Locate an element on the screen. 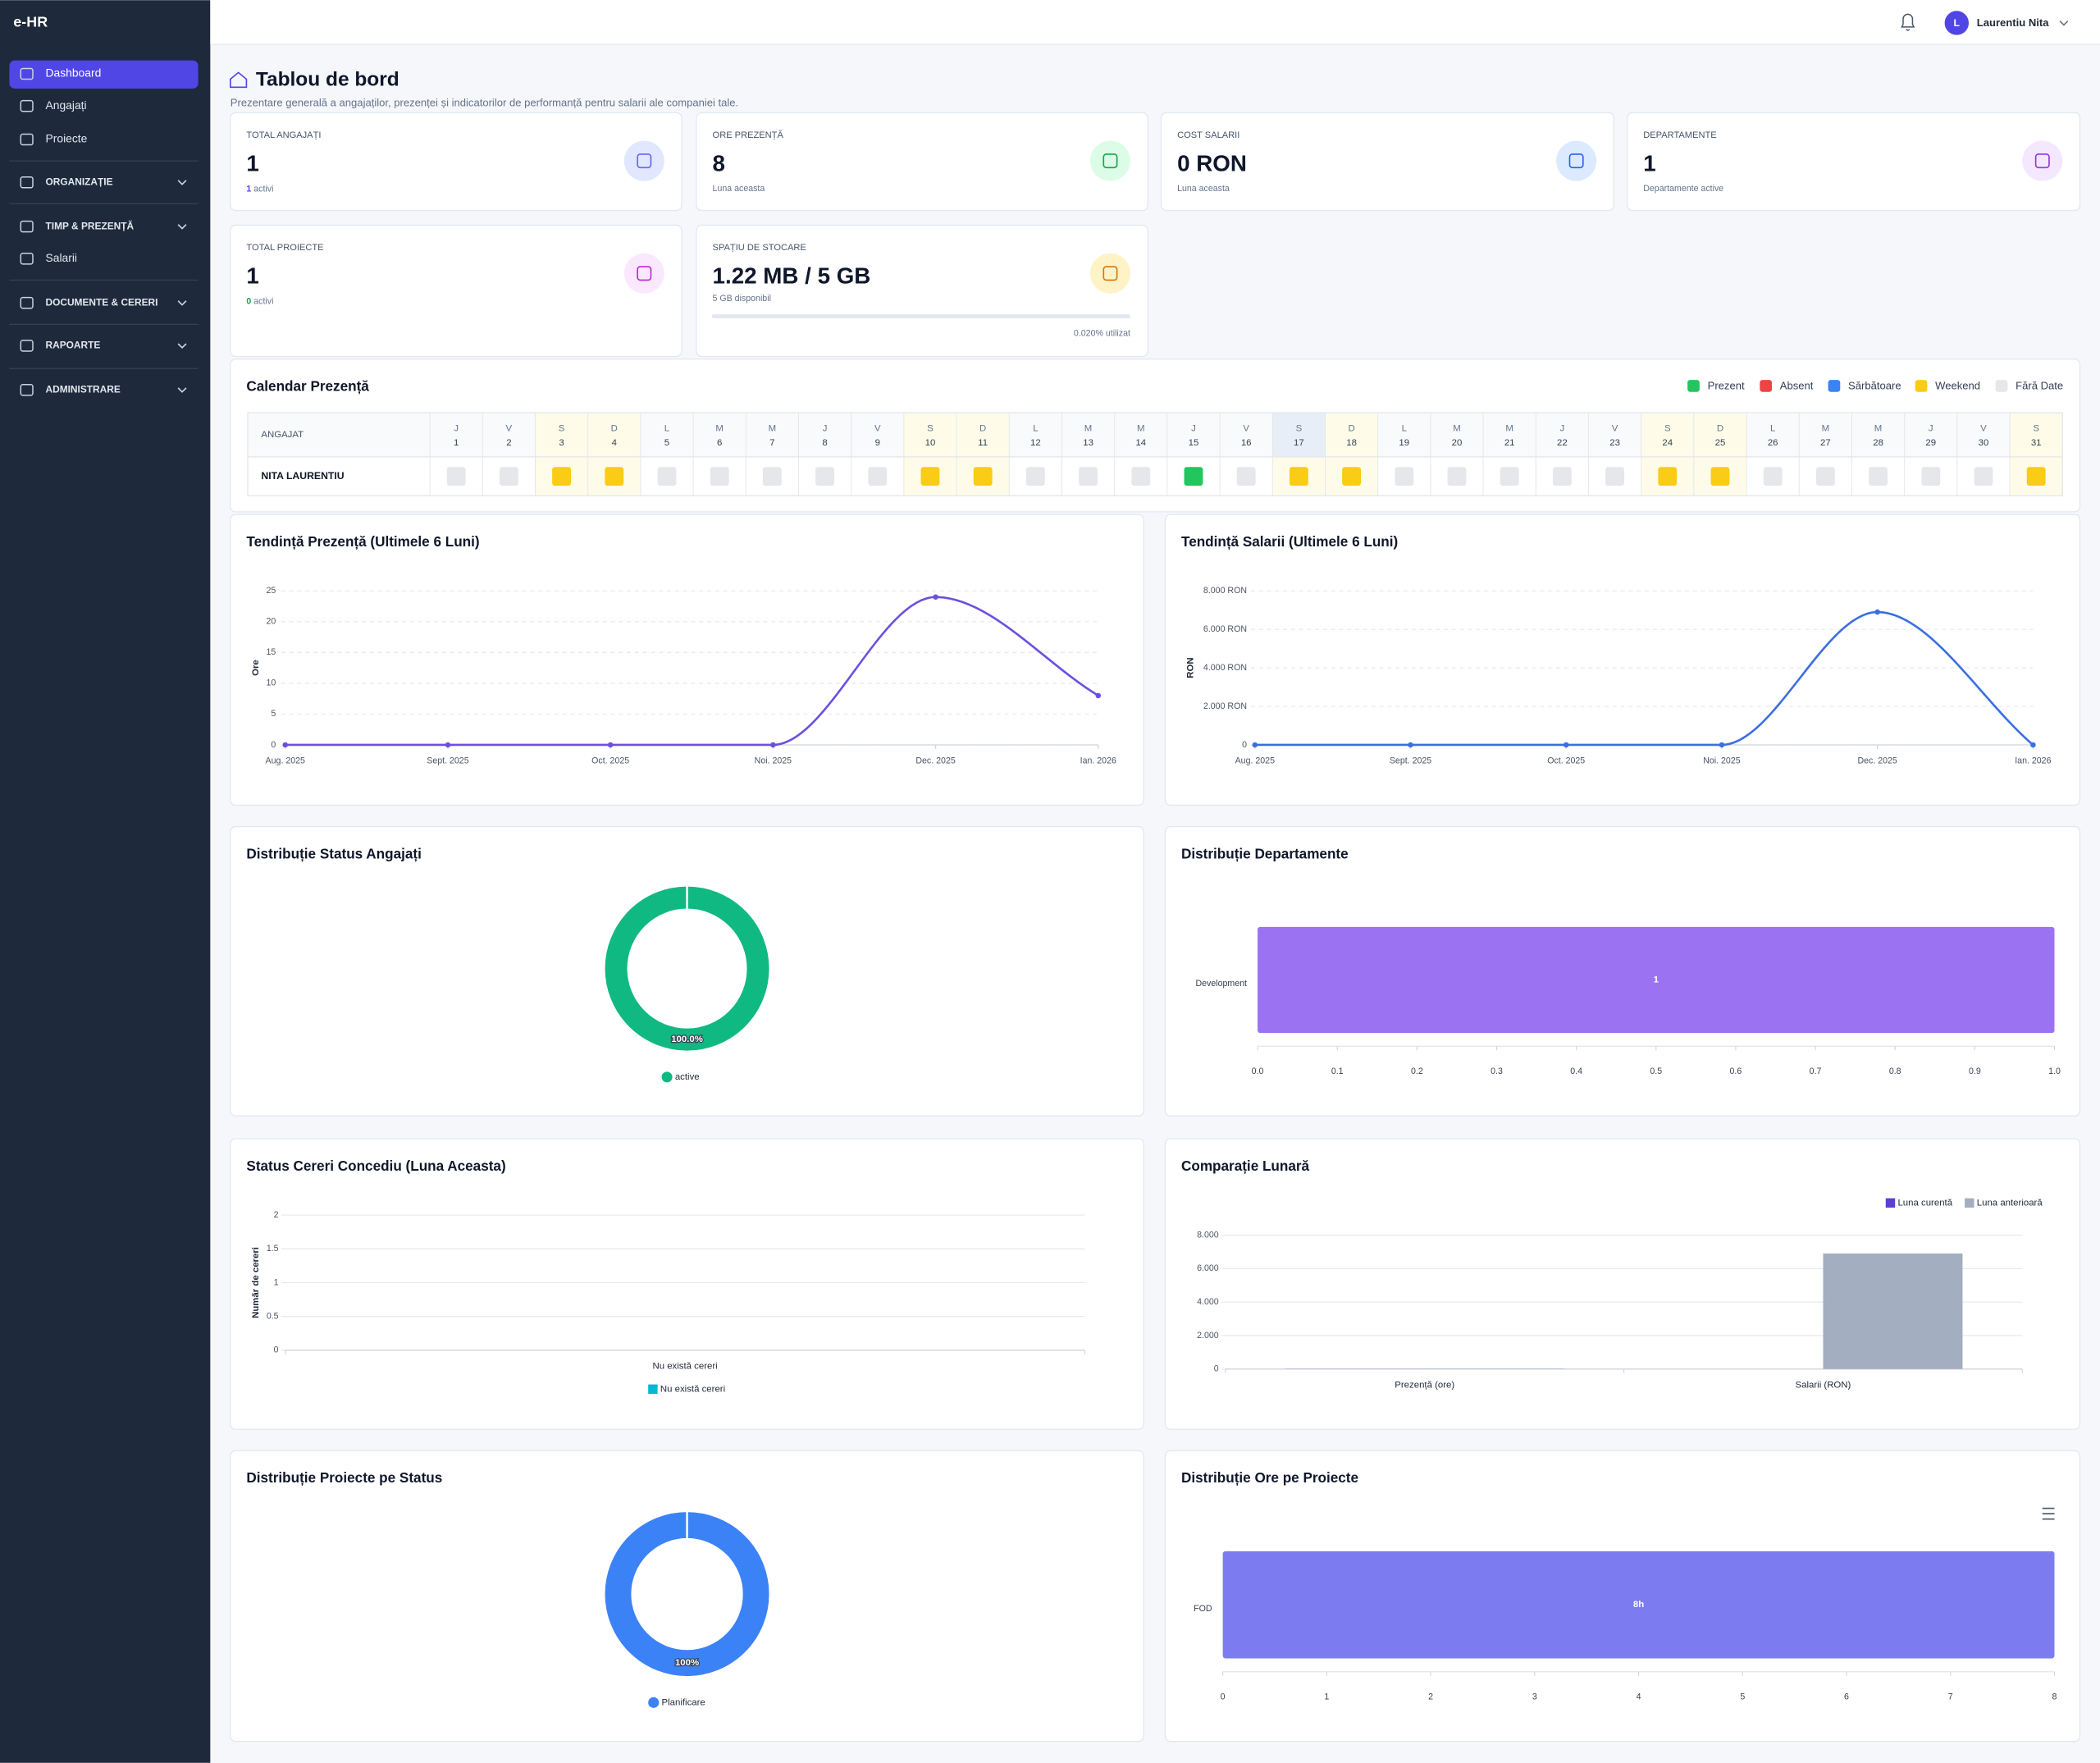  day-number: 17 is located at coordinates (1299, 443).